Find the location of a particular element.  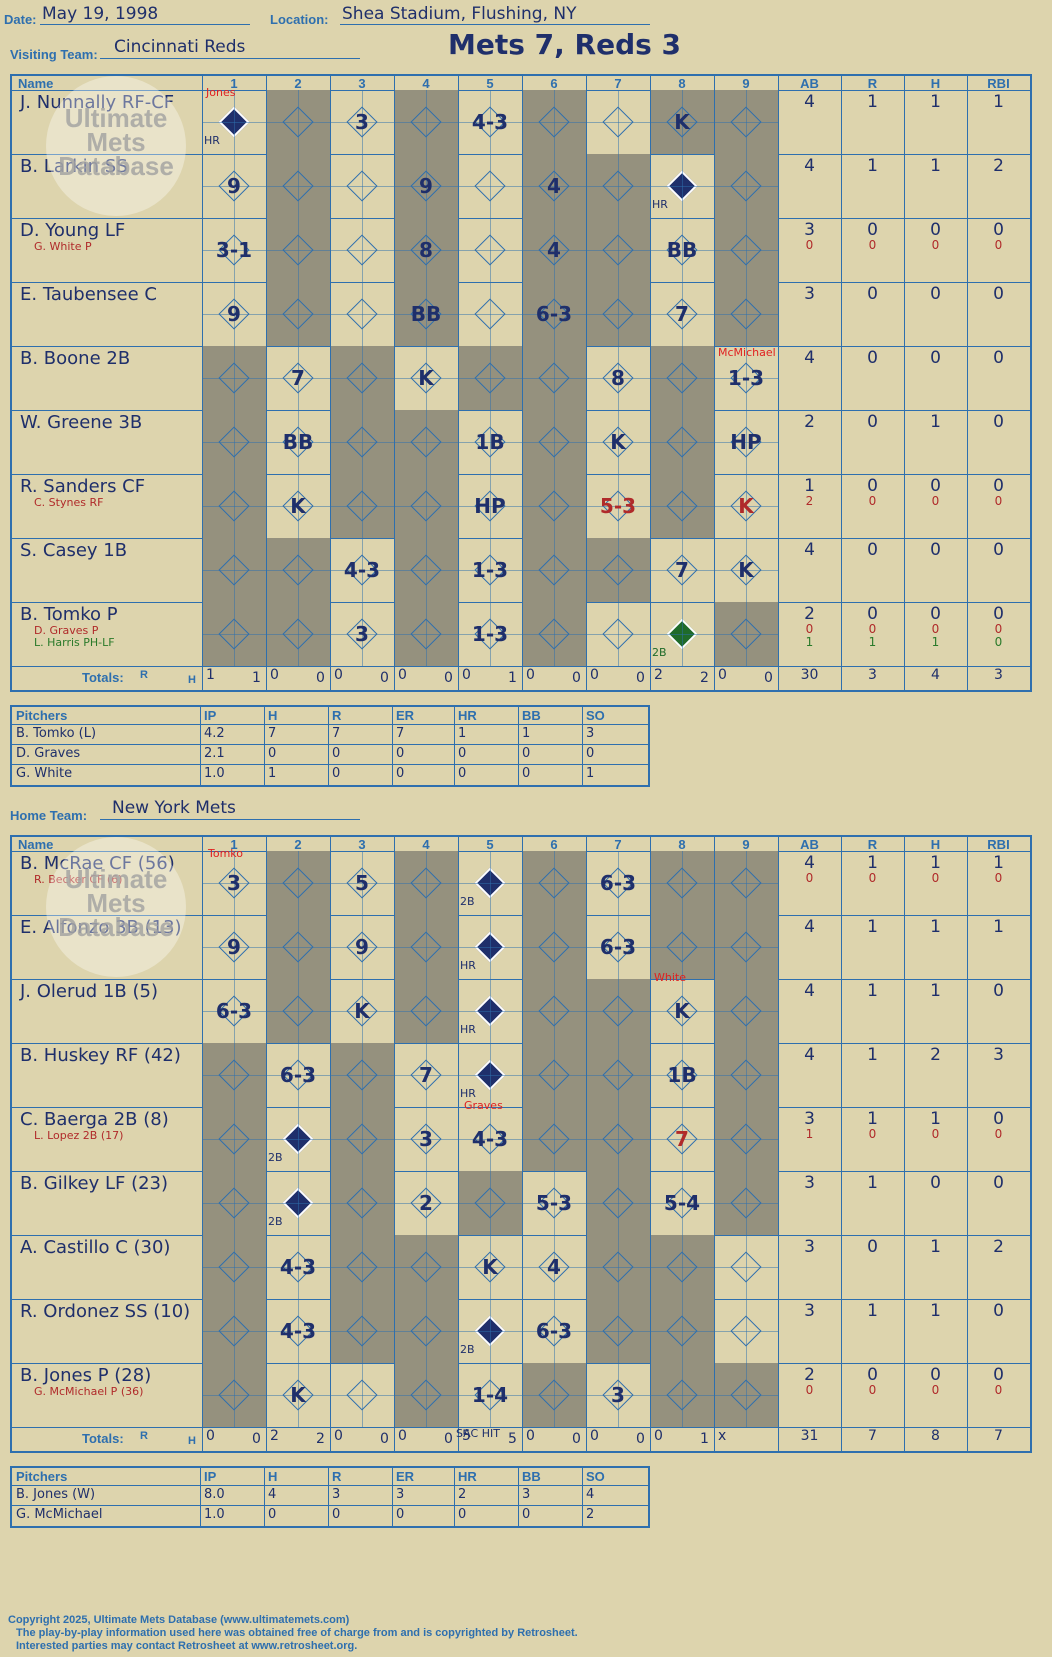

at-bat-cell: HP is located at coordinates (746, 442).